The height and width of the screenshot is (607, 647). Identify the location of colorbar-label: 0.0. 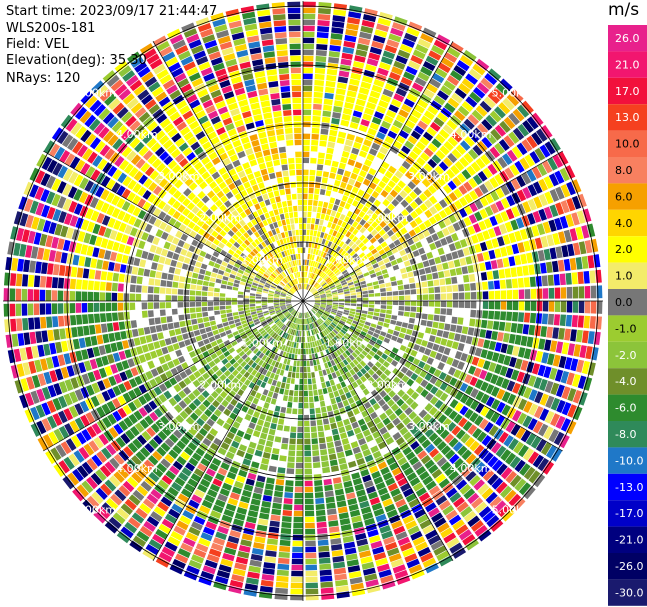
(624, 302).